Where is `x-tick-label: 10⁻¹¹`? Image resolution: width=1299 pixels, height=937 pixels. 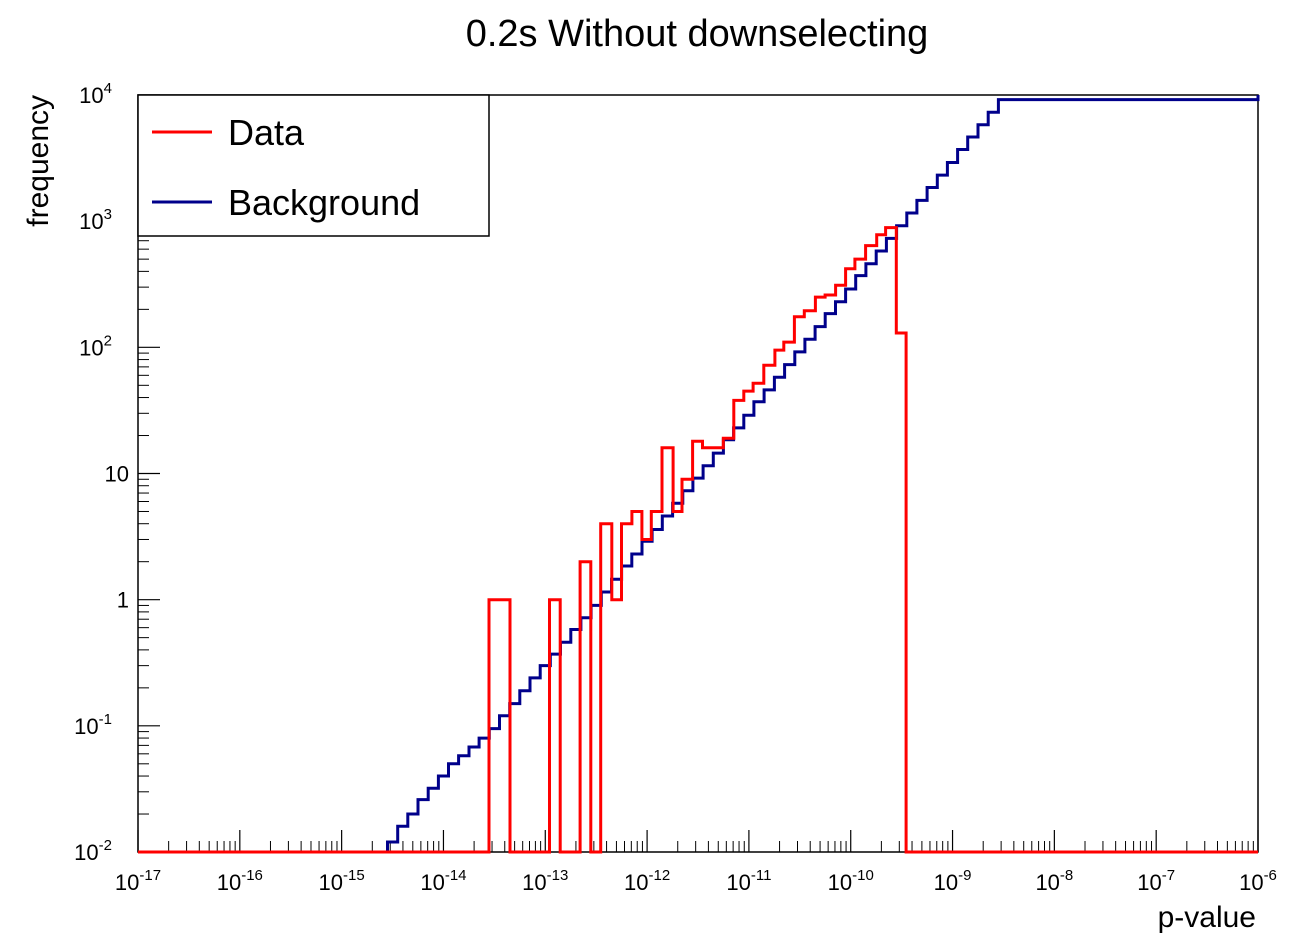
x-tick-label: 10⁻¹¹ is located at coordinates (748, 881).